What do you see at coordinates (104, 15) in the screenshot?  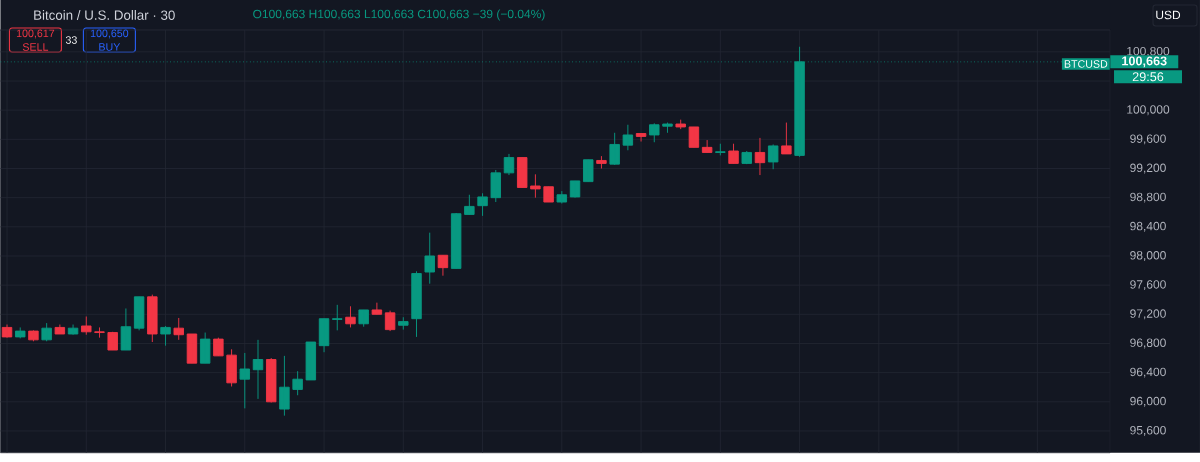 I see `chart-title: Bitcoin / U.S. Dollar · 30` at bounding box center [104, 15].